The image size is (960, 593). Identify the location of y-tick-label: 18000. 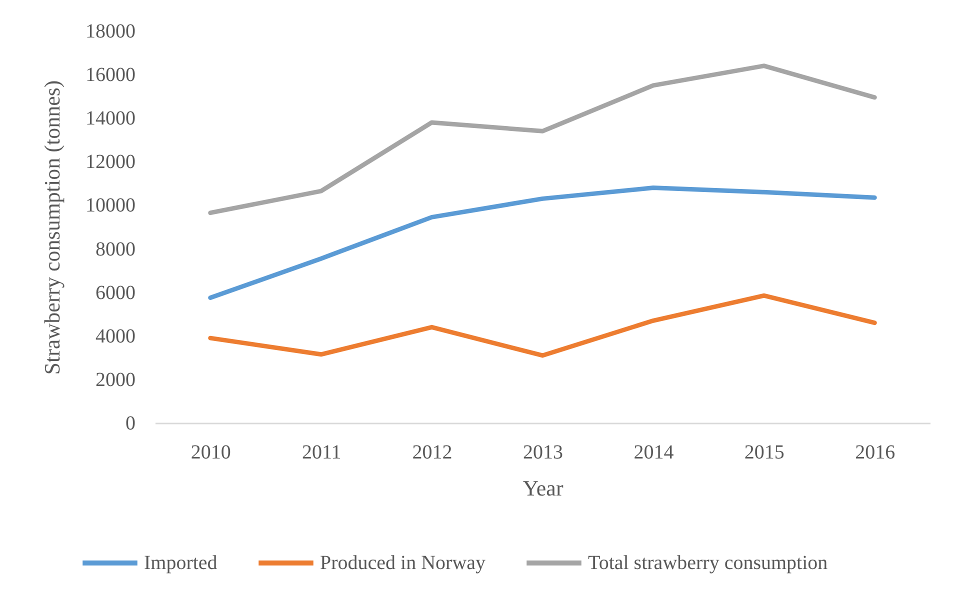
(111, 31).